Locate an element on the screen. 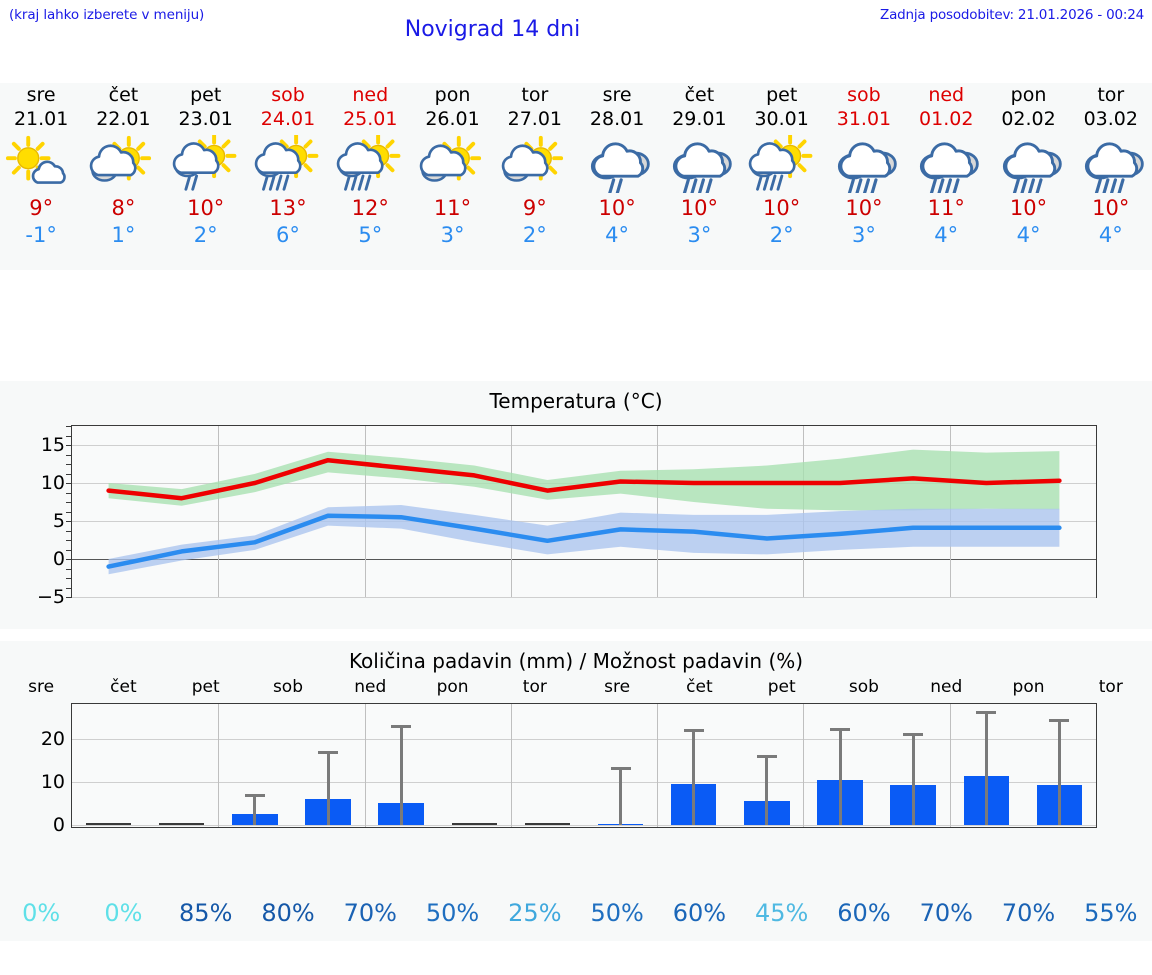 The height and width of the screenshot is (975, 1152). precipitation-probability: 55% is located at coordinates (1111, 913).